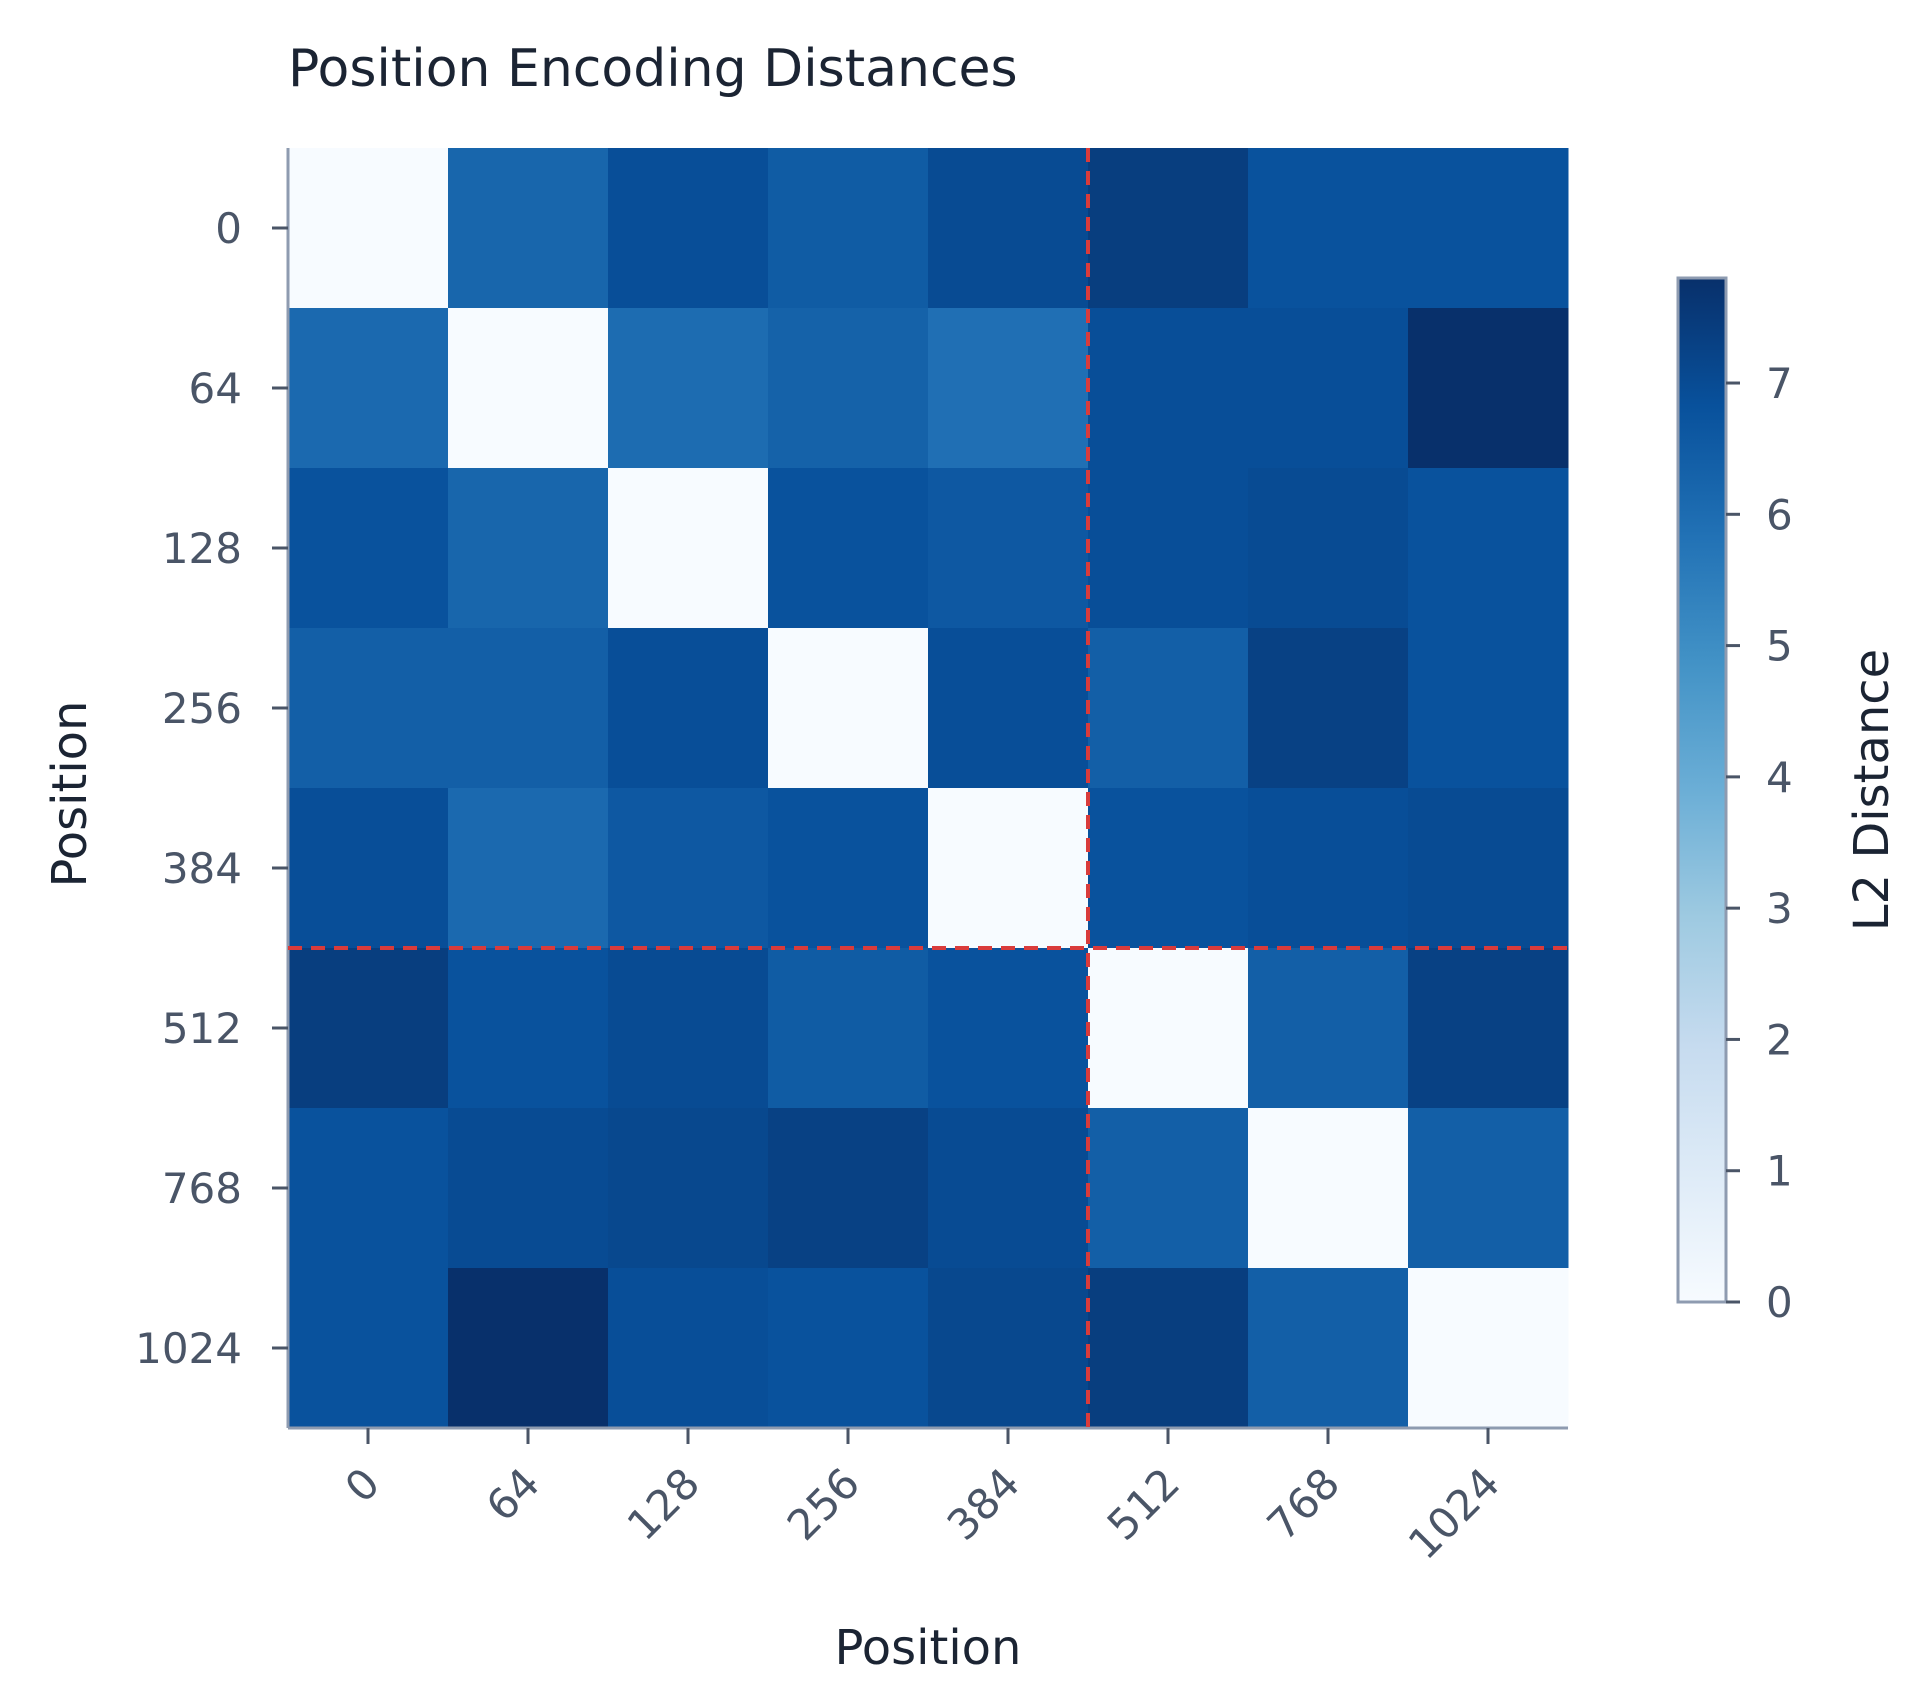  What do you see at coordinates (1702, 790) in the screenshot?
I see `colorbar-gradient` at bounding box center [1702, 790].